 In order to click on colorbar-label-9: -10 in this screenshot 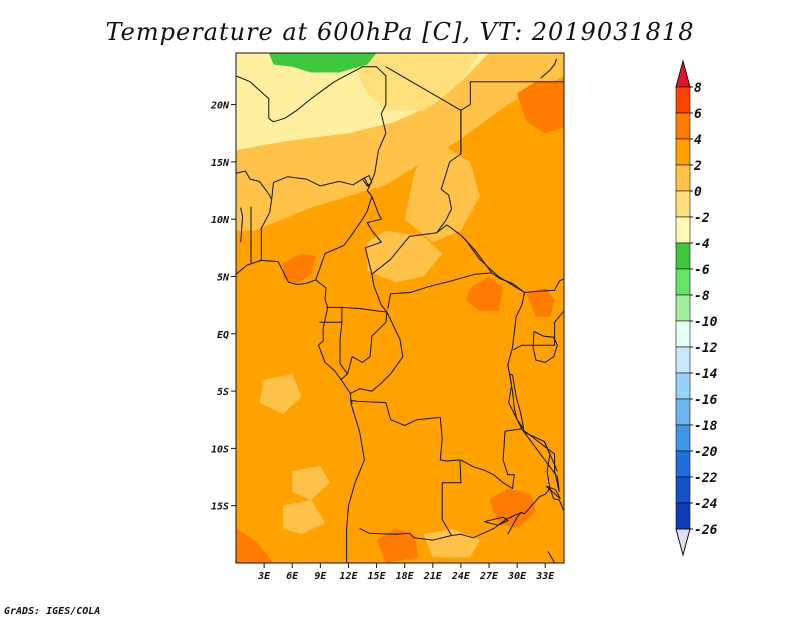, I will do `click(706, 322)`.